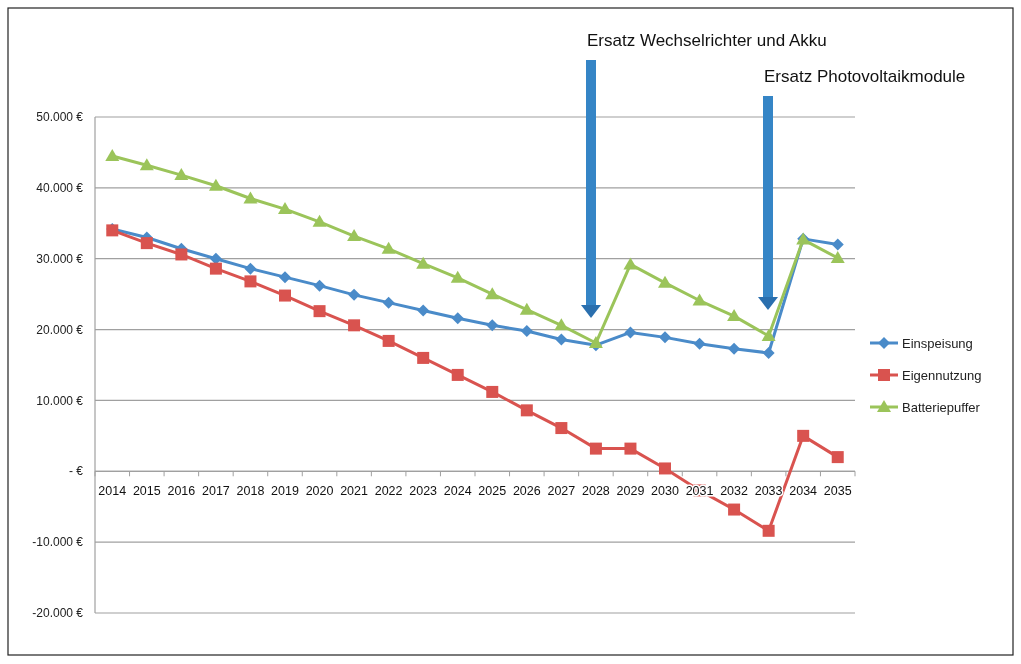  What do you see at coordinates (837, 491) in the screenshot?
I see `x-tick-label: 2035` at bounding box center [837, 491].